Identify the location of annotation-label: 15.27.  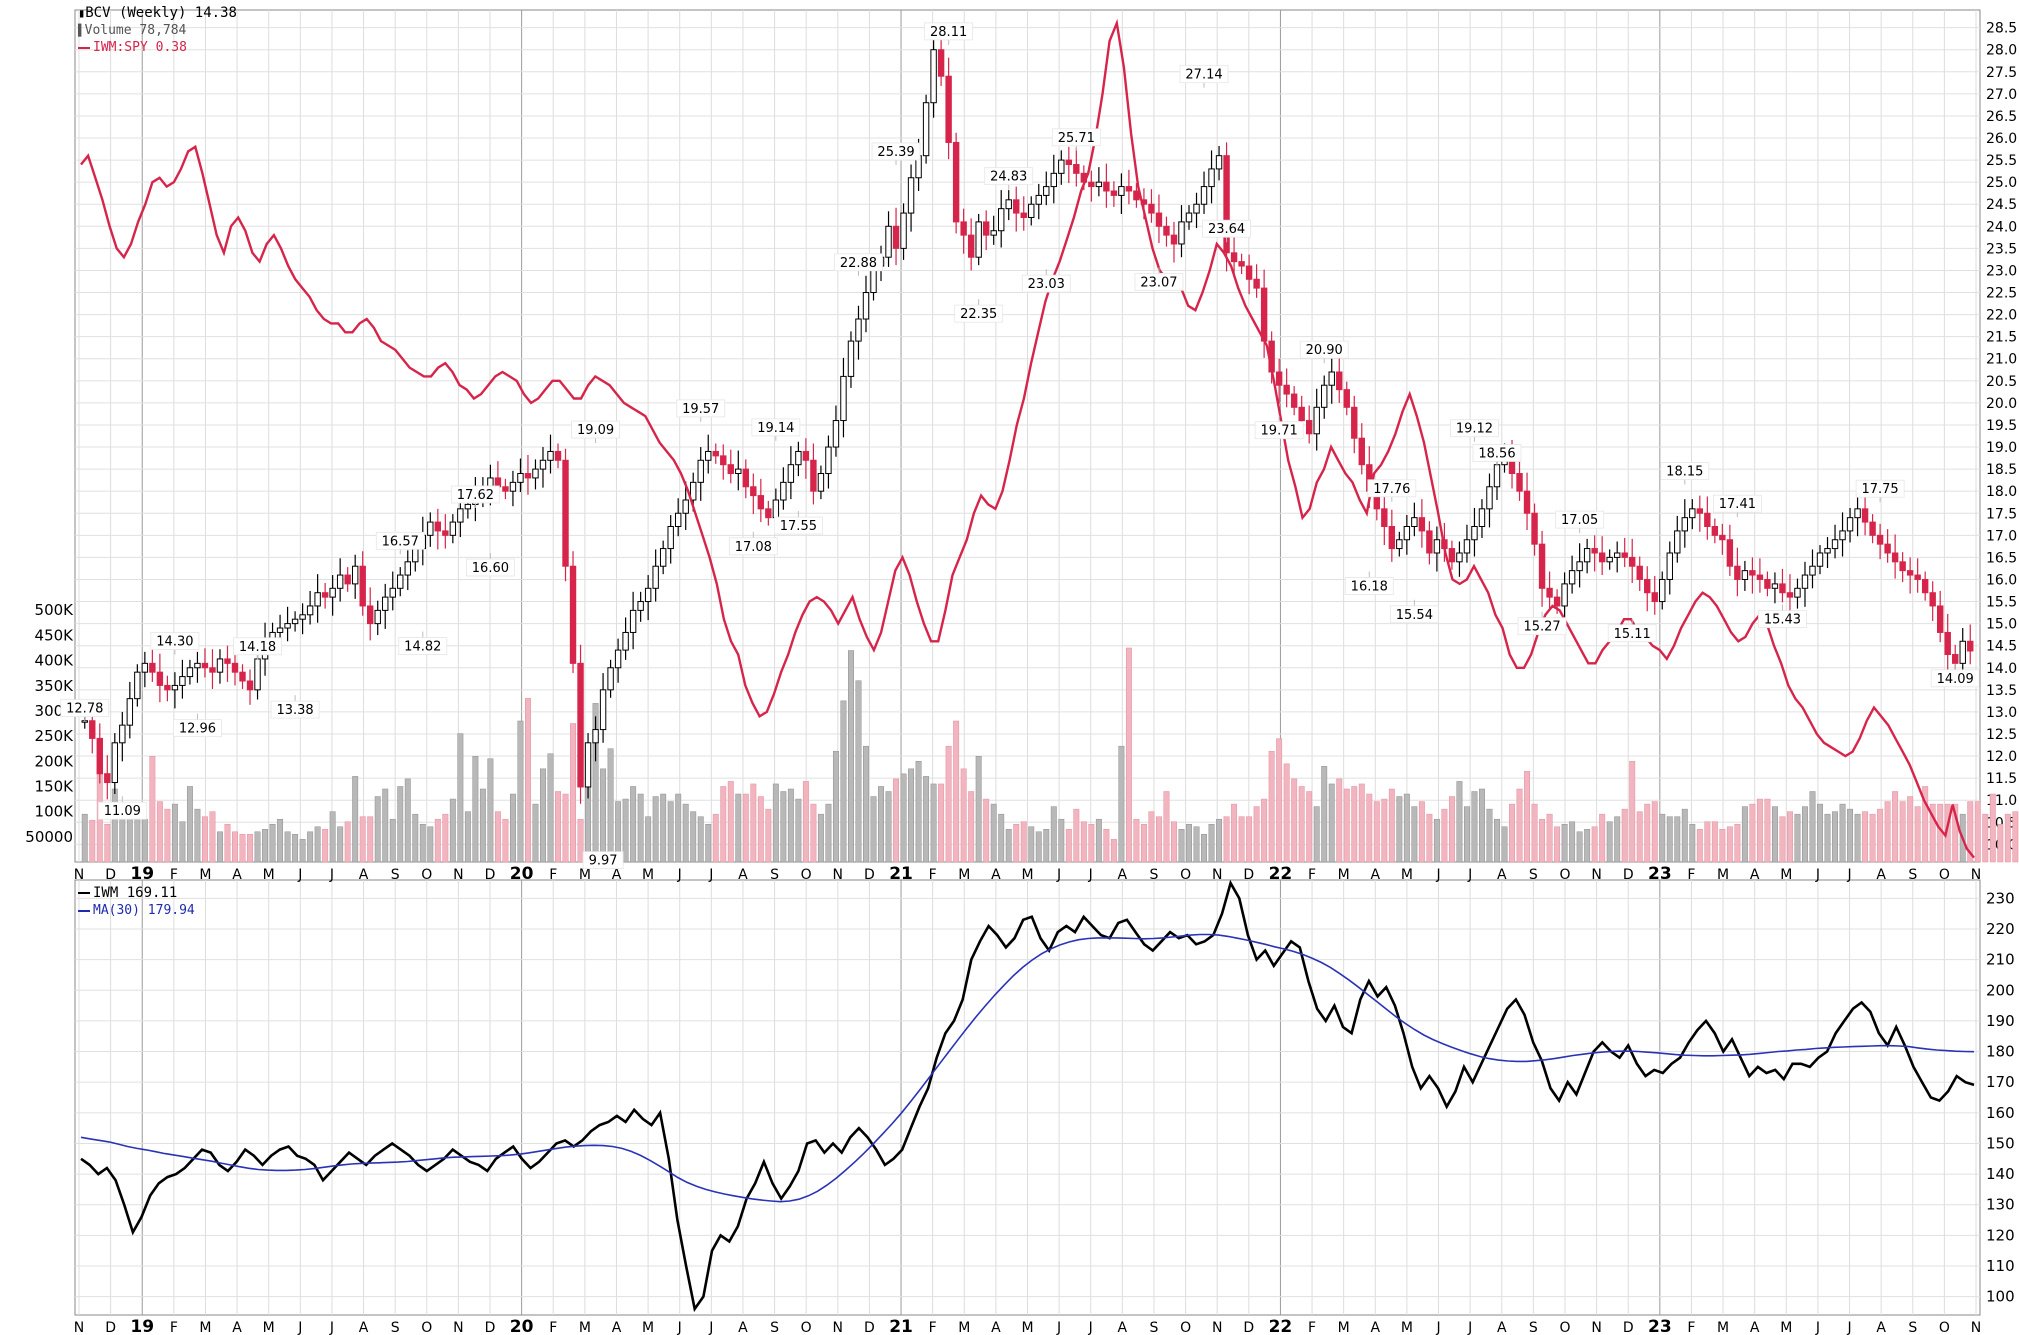
(1541, 627).